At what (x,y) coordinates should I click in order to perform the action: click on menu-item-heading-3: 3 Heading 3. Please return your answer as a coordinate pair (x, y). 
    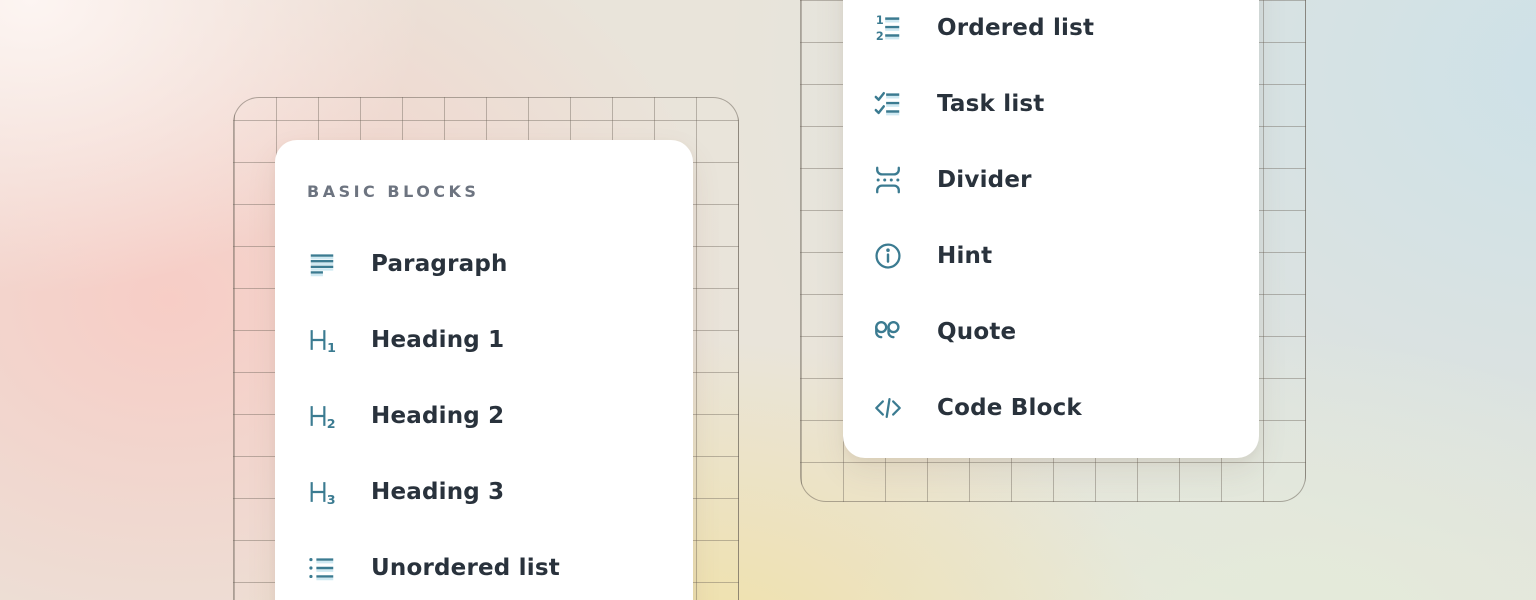
    Looking at the image, I should click on (484, 492).